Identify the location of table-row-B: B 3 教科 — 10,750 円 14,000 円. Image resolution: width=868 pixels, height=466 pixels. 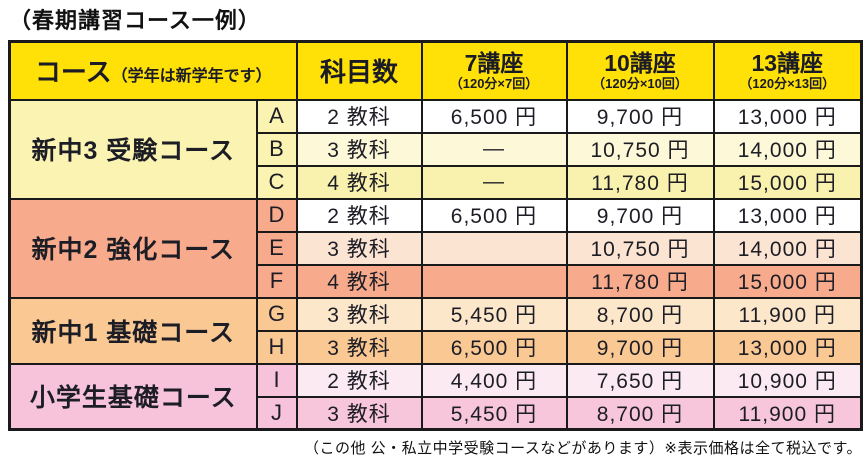
(436, 149).